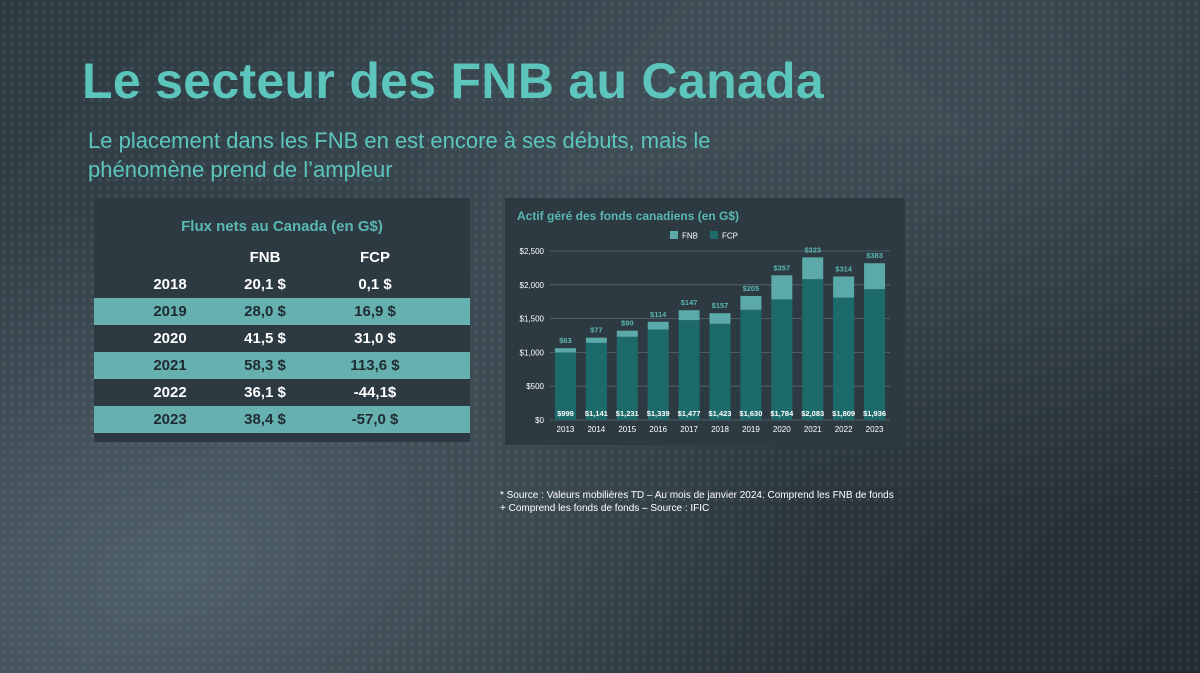  I want to click on table-header-fcp: FCP, so click(375, 257).